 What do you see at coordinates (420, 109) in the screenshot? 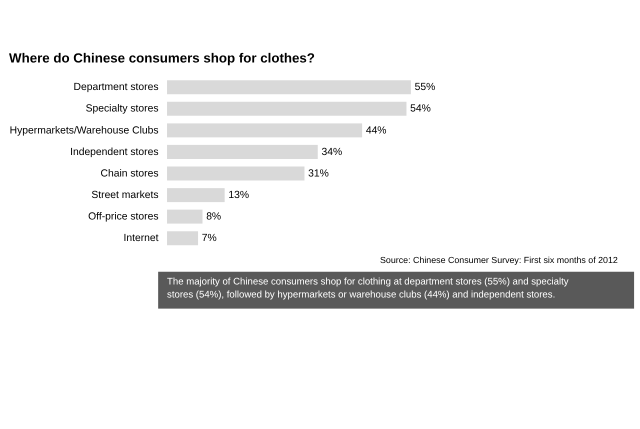
I see `data-label: 54%` at bounding box center [420, 109].